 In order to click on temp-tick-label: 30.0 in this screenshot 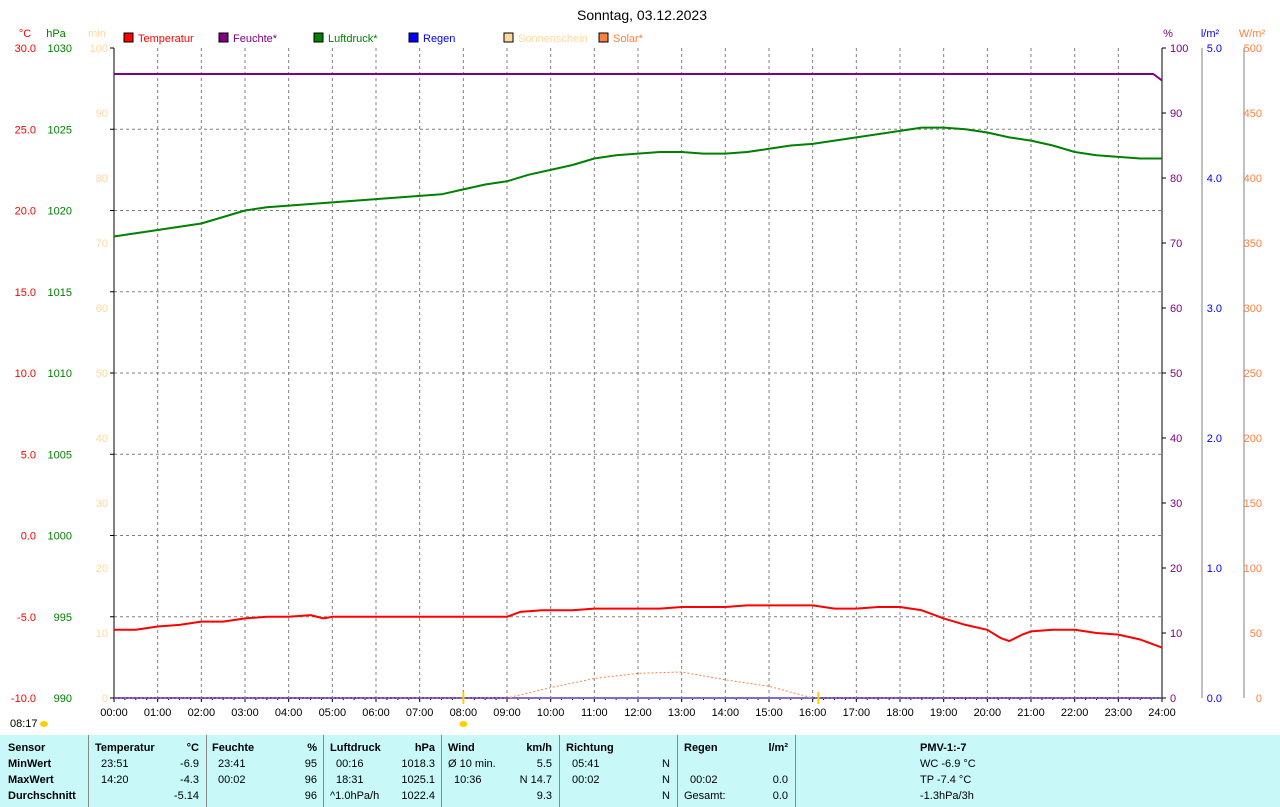, I will do `click(25, 49)`.